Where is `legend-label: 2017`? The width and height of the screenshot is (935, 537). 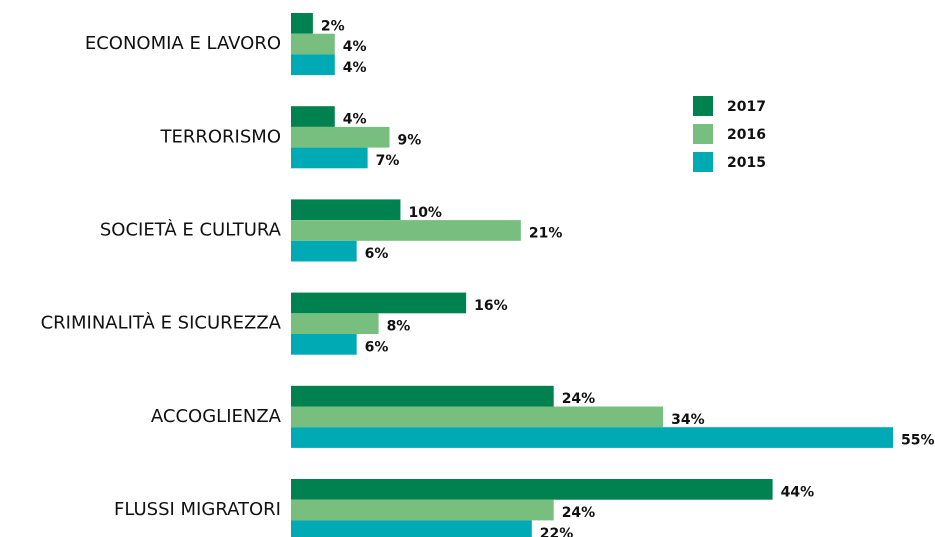 legend-label: 2017 is located at coordinates (746, 107).